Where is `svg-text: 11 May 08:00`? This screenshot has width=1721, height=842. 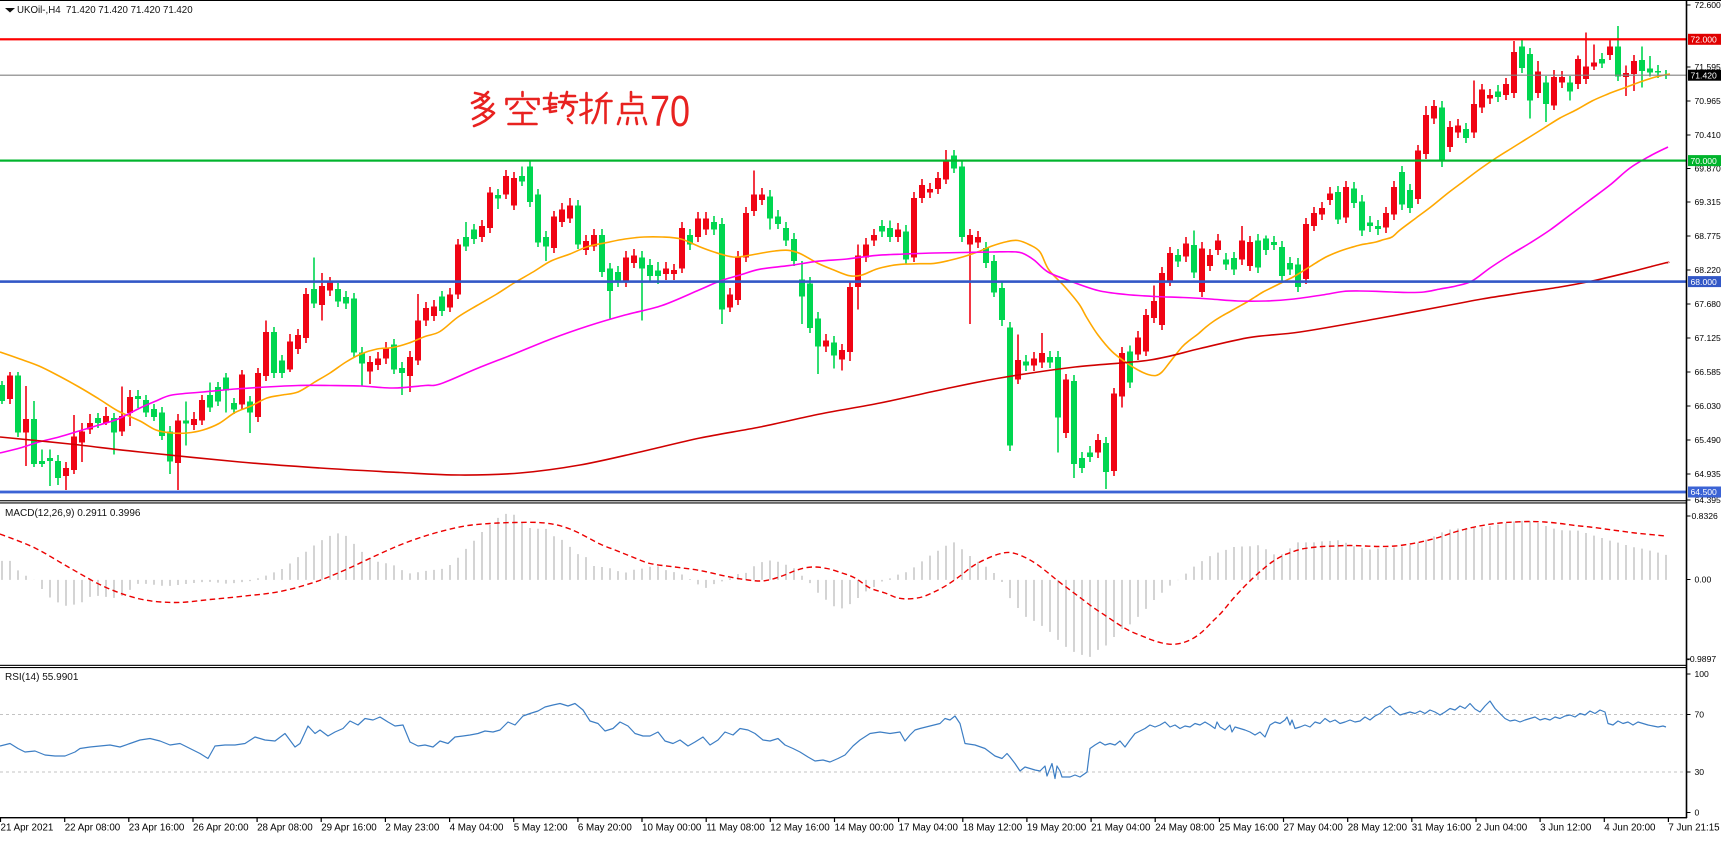 svg-text: 11 May 08:00 is located at coordinates (735, 828).